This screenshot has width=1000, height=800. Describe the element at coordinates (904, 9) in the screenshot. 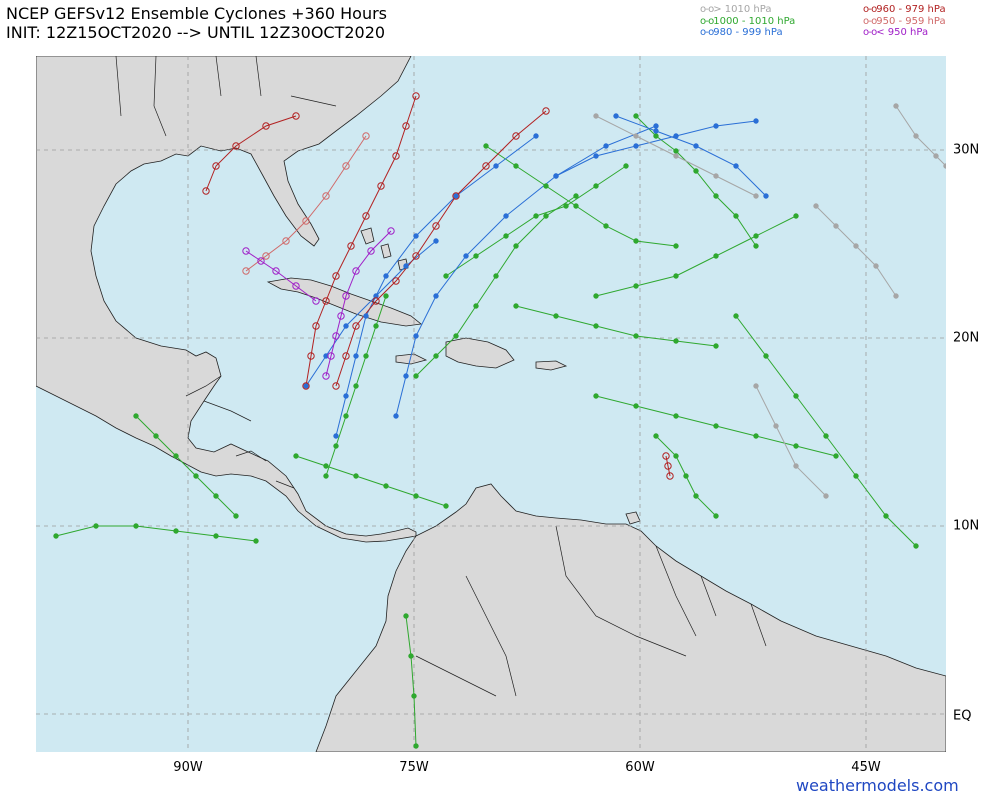

I see `legend-item-960-979: o-o960 - 979 hPa` at that location.